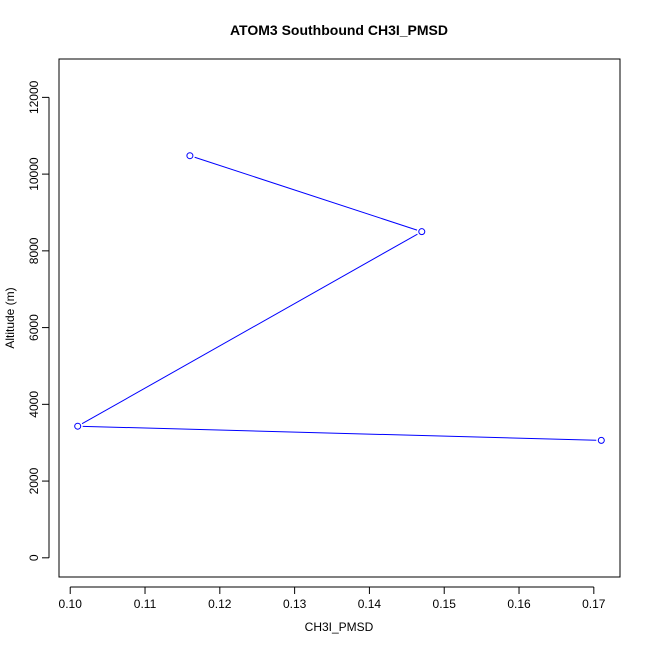 Image resolution: width=650 pixels, height=650 pixels. I want to click on x-tick-label: 0.13, so click(295, 604).